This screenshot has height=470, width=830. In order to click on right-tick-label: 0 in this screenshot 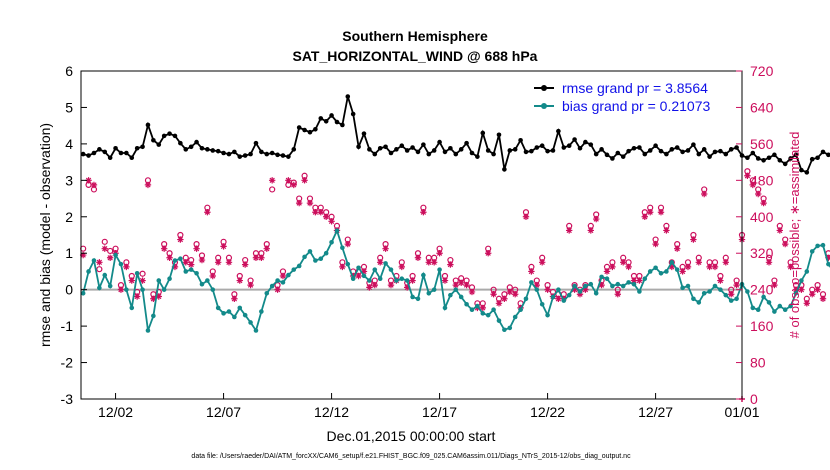, I will do `click(754, 399)`.